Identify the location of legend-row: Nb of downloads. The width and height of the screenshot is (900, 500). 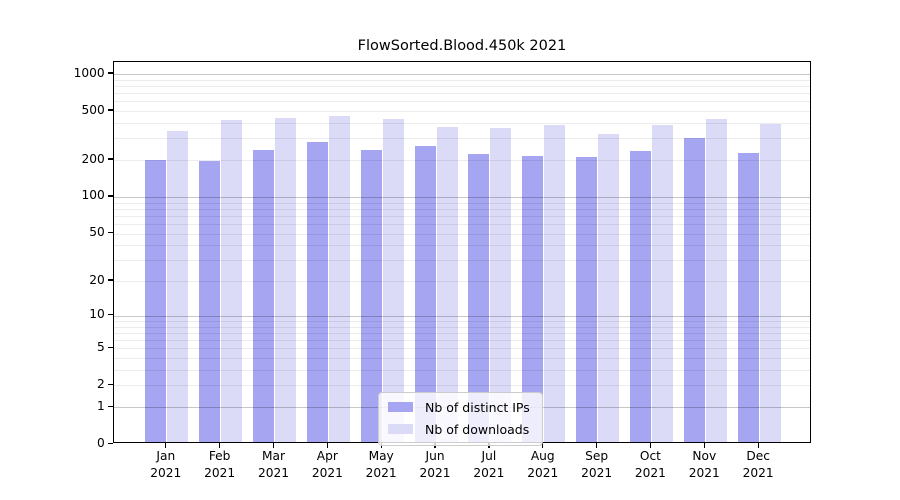
(459, 429).